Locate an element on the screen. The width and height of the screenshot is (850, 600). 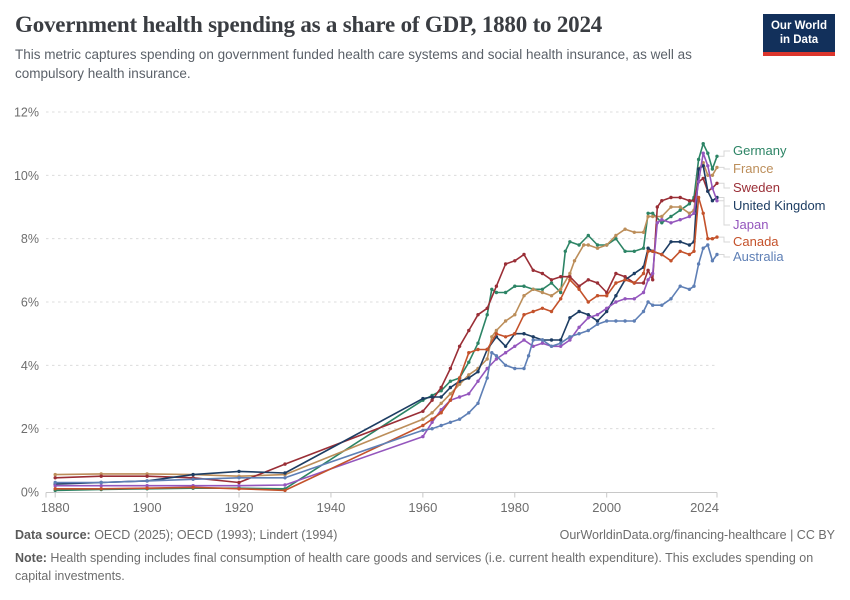
x-axis-tick-label: 2000 is located at coordinates (606, 507).